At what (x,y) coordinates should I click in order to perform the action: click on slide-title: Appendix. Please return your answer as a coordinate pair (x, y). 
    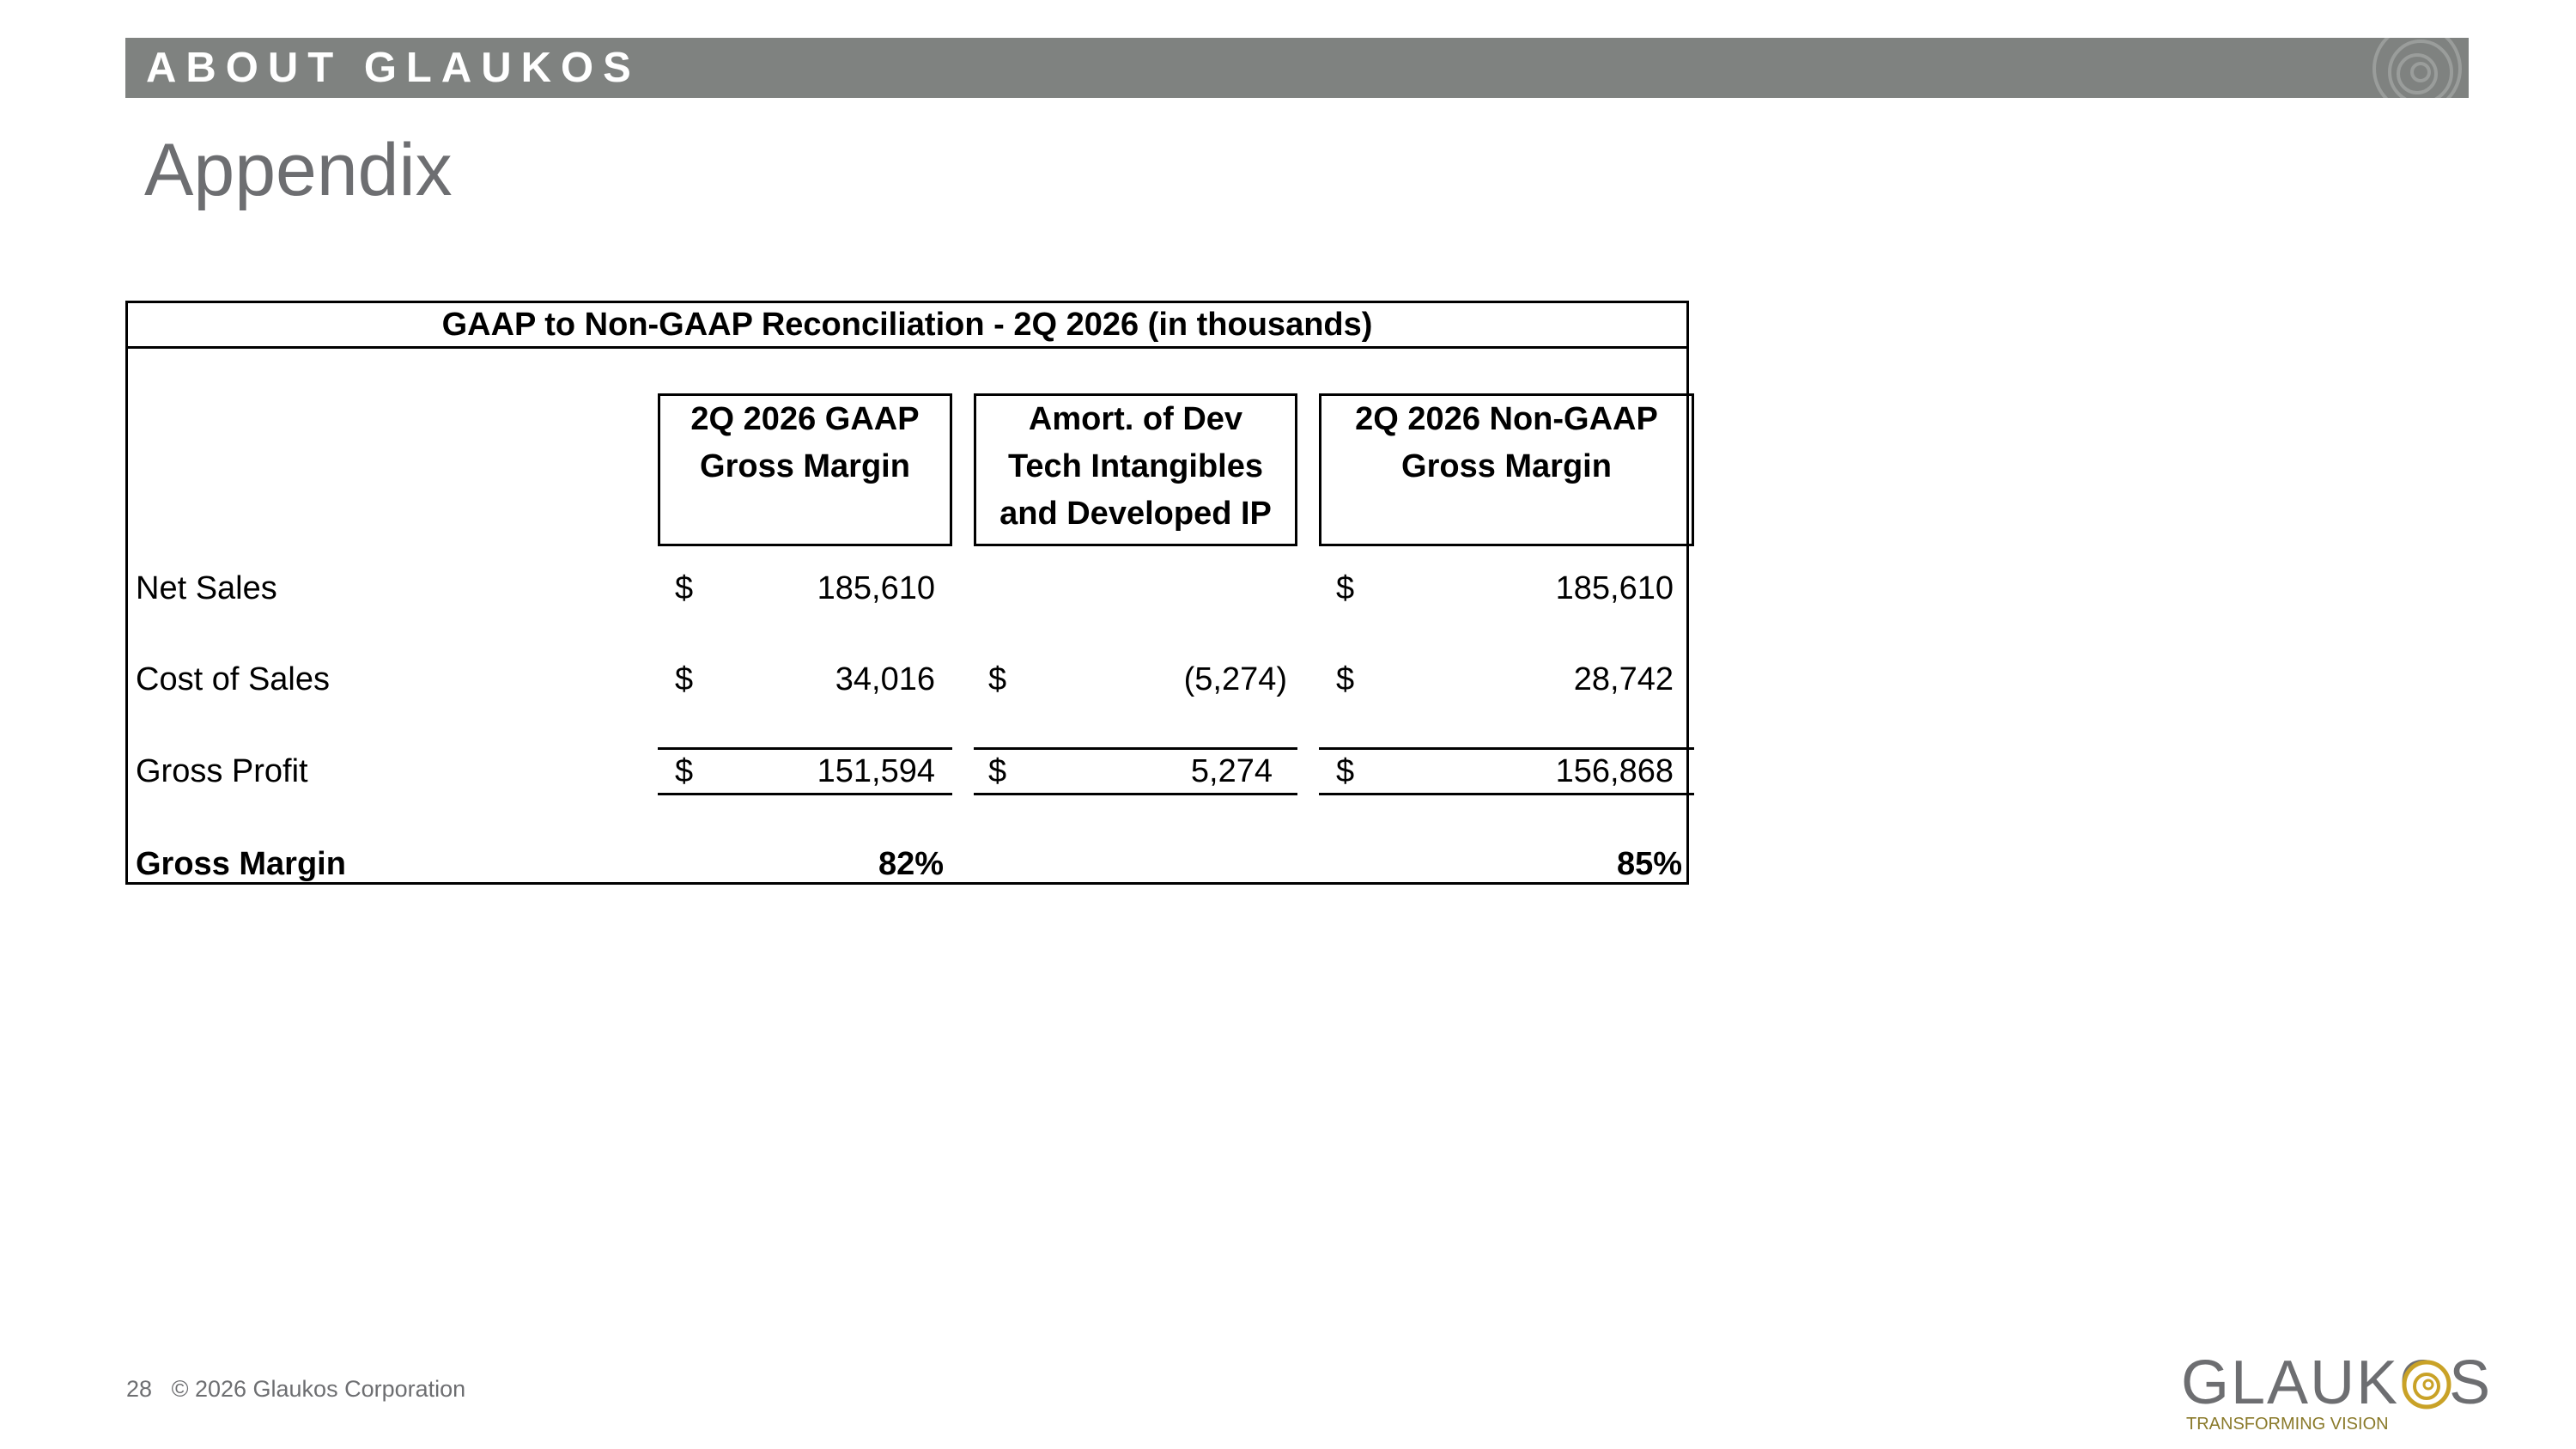
    Looking at the image, I should click on (298, 170).